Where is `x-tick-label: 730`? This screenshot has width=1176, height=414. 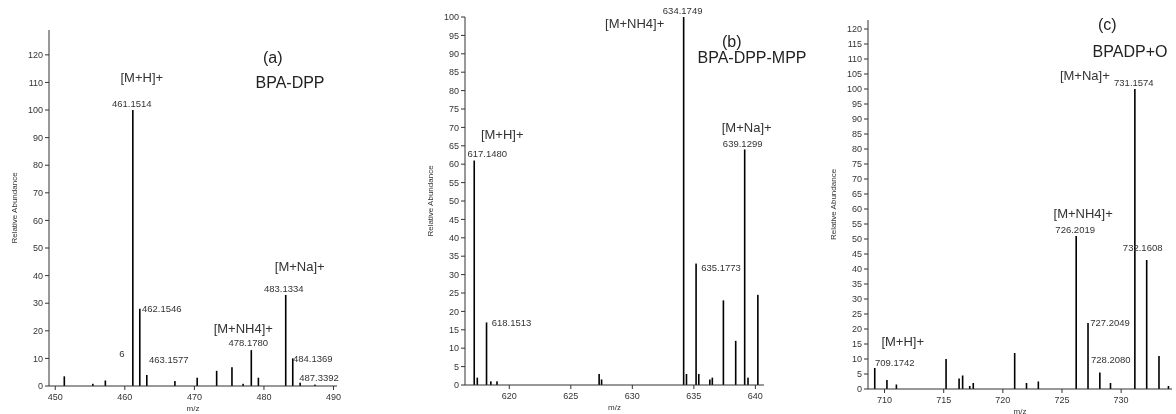 x-tick-label: 730 is located at coordinates (1121, 400).